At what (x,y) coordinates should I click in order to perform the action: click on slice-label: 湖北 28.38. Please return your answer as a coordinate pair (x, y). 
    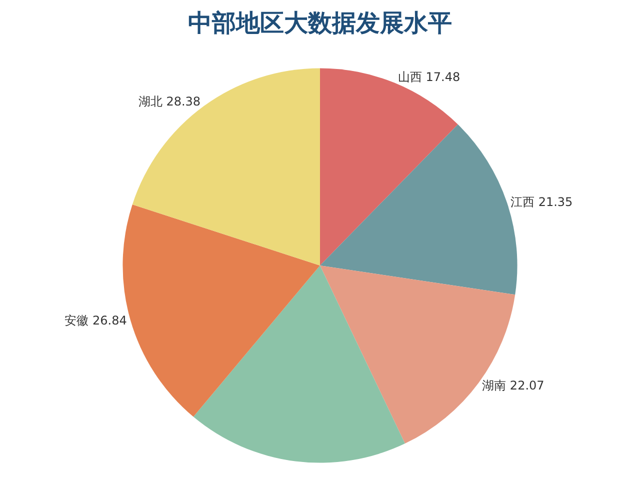
    Looking at the image, I should click on (169, 101).